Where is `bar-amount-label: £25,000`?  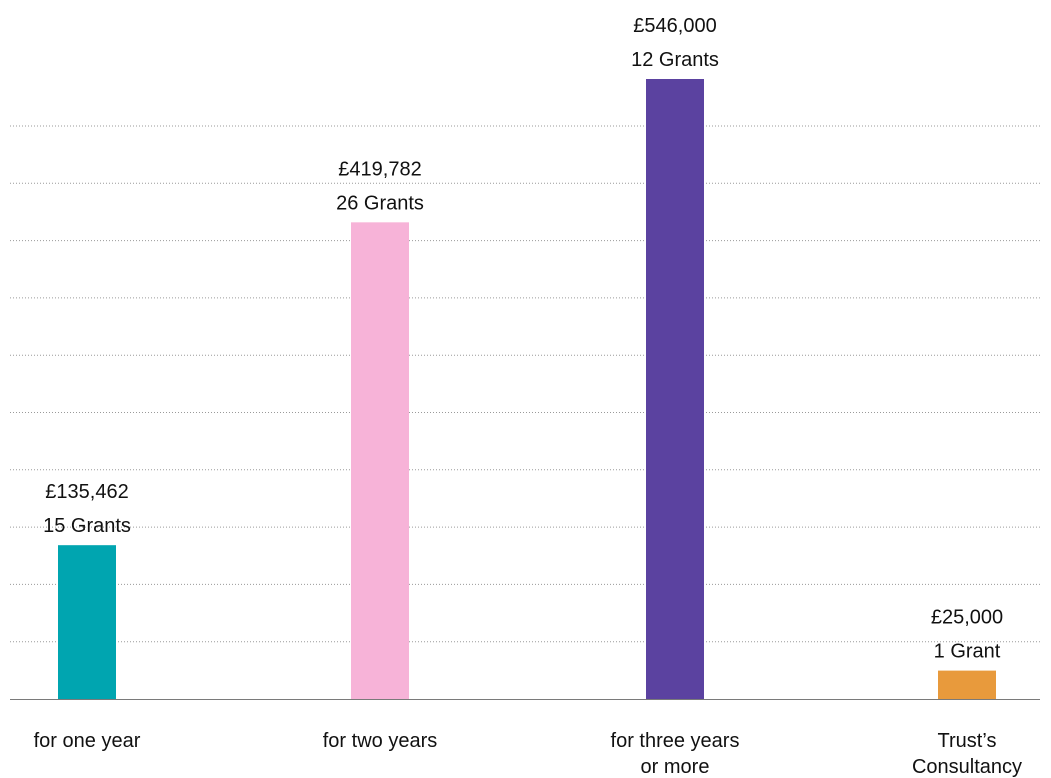
bar-amount-label: £25,000 is located at coordinates (967, 618).